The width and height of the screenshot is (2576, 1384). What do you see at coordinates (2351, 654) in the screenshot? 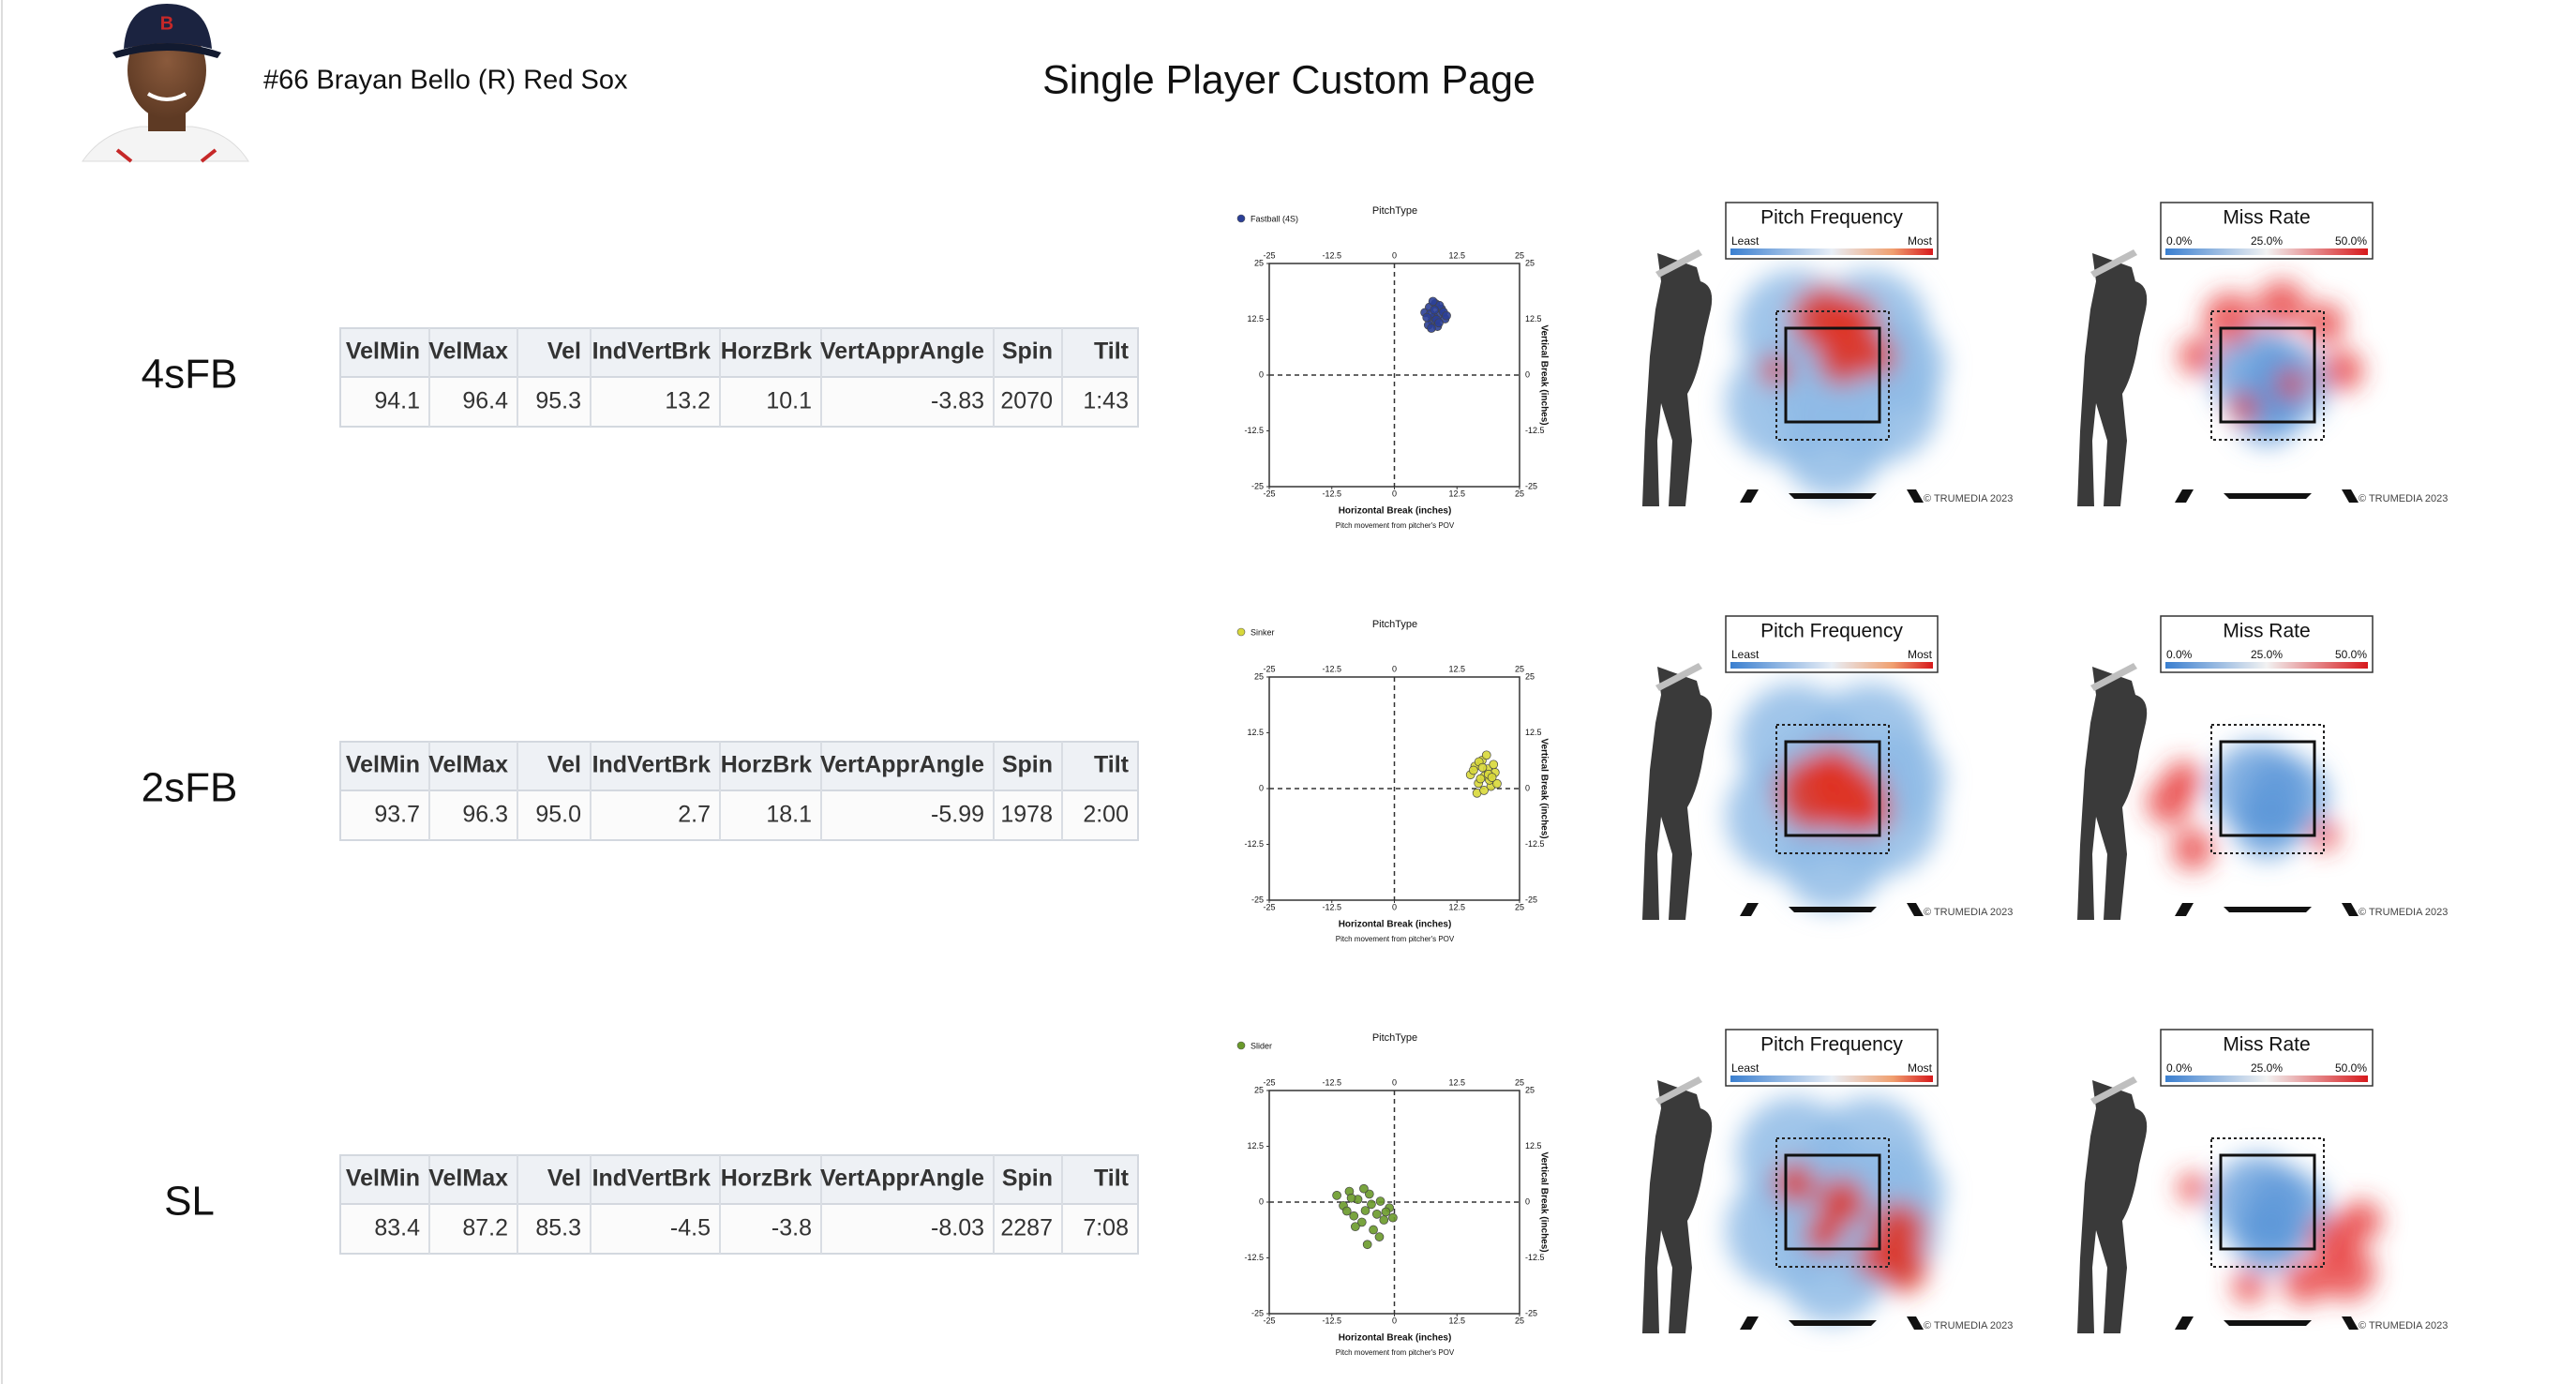
I see `legend-tick: 50.0%` at bounding box center [2351, 654].